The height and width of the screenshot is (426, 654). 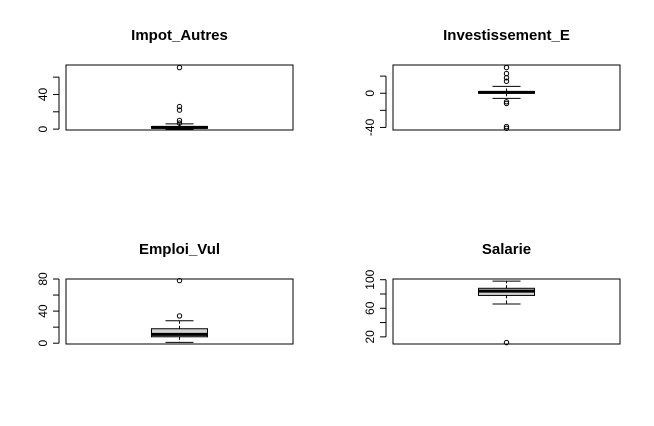 I want to click on boxplot-panel: Salarie 20 60 100, so click(x=492, y=293).